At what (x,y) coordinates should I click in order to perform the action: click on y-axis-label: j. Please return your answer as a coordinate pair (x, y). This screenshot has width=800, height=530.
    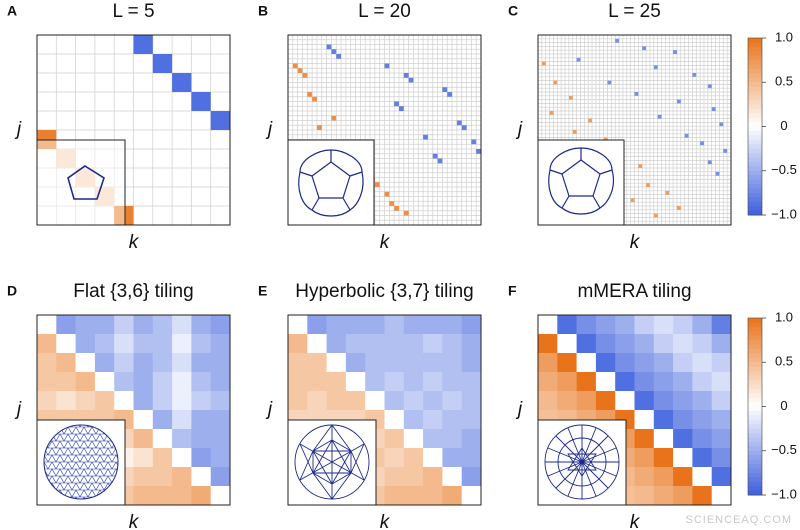
    Looking at the image, I should click on (519, 409).